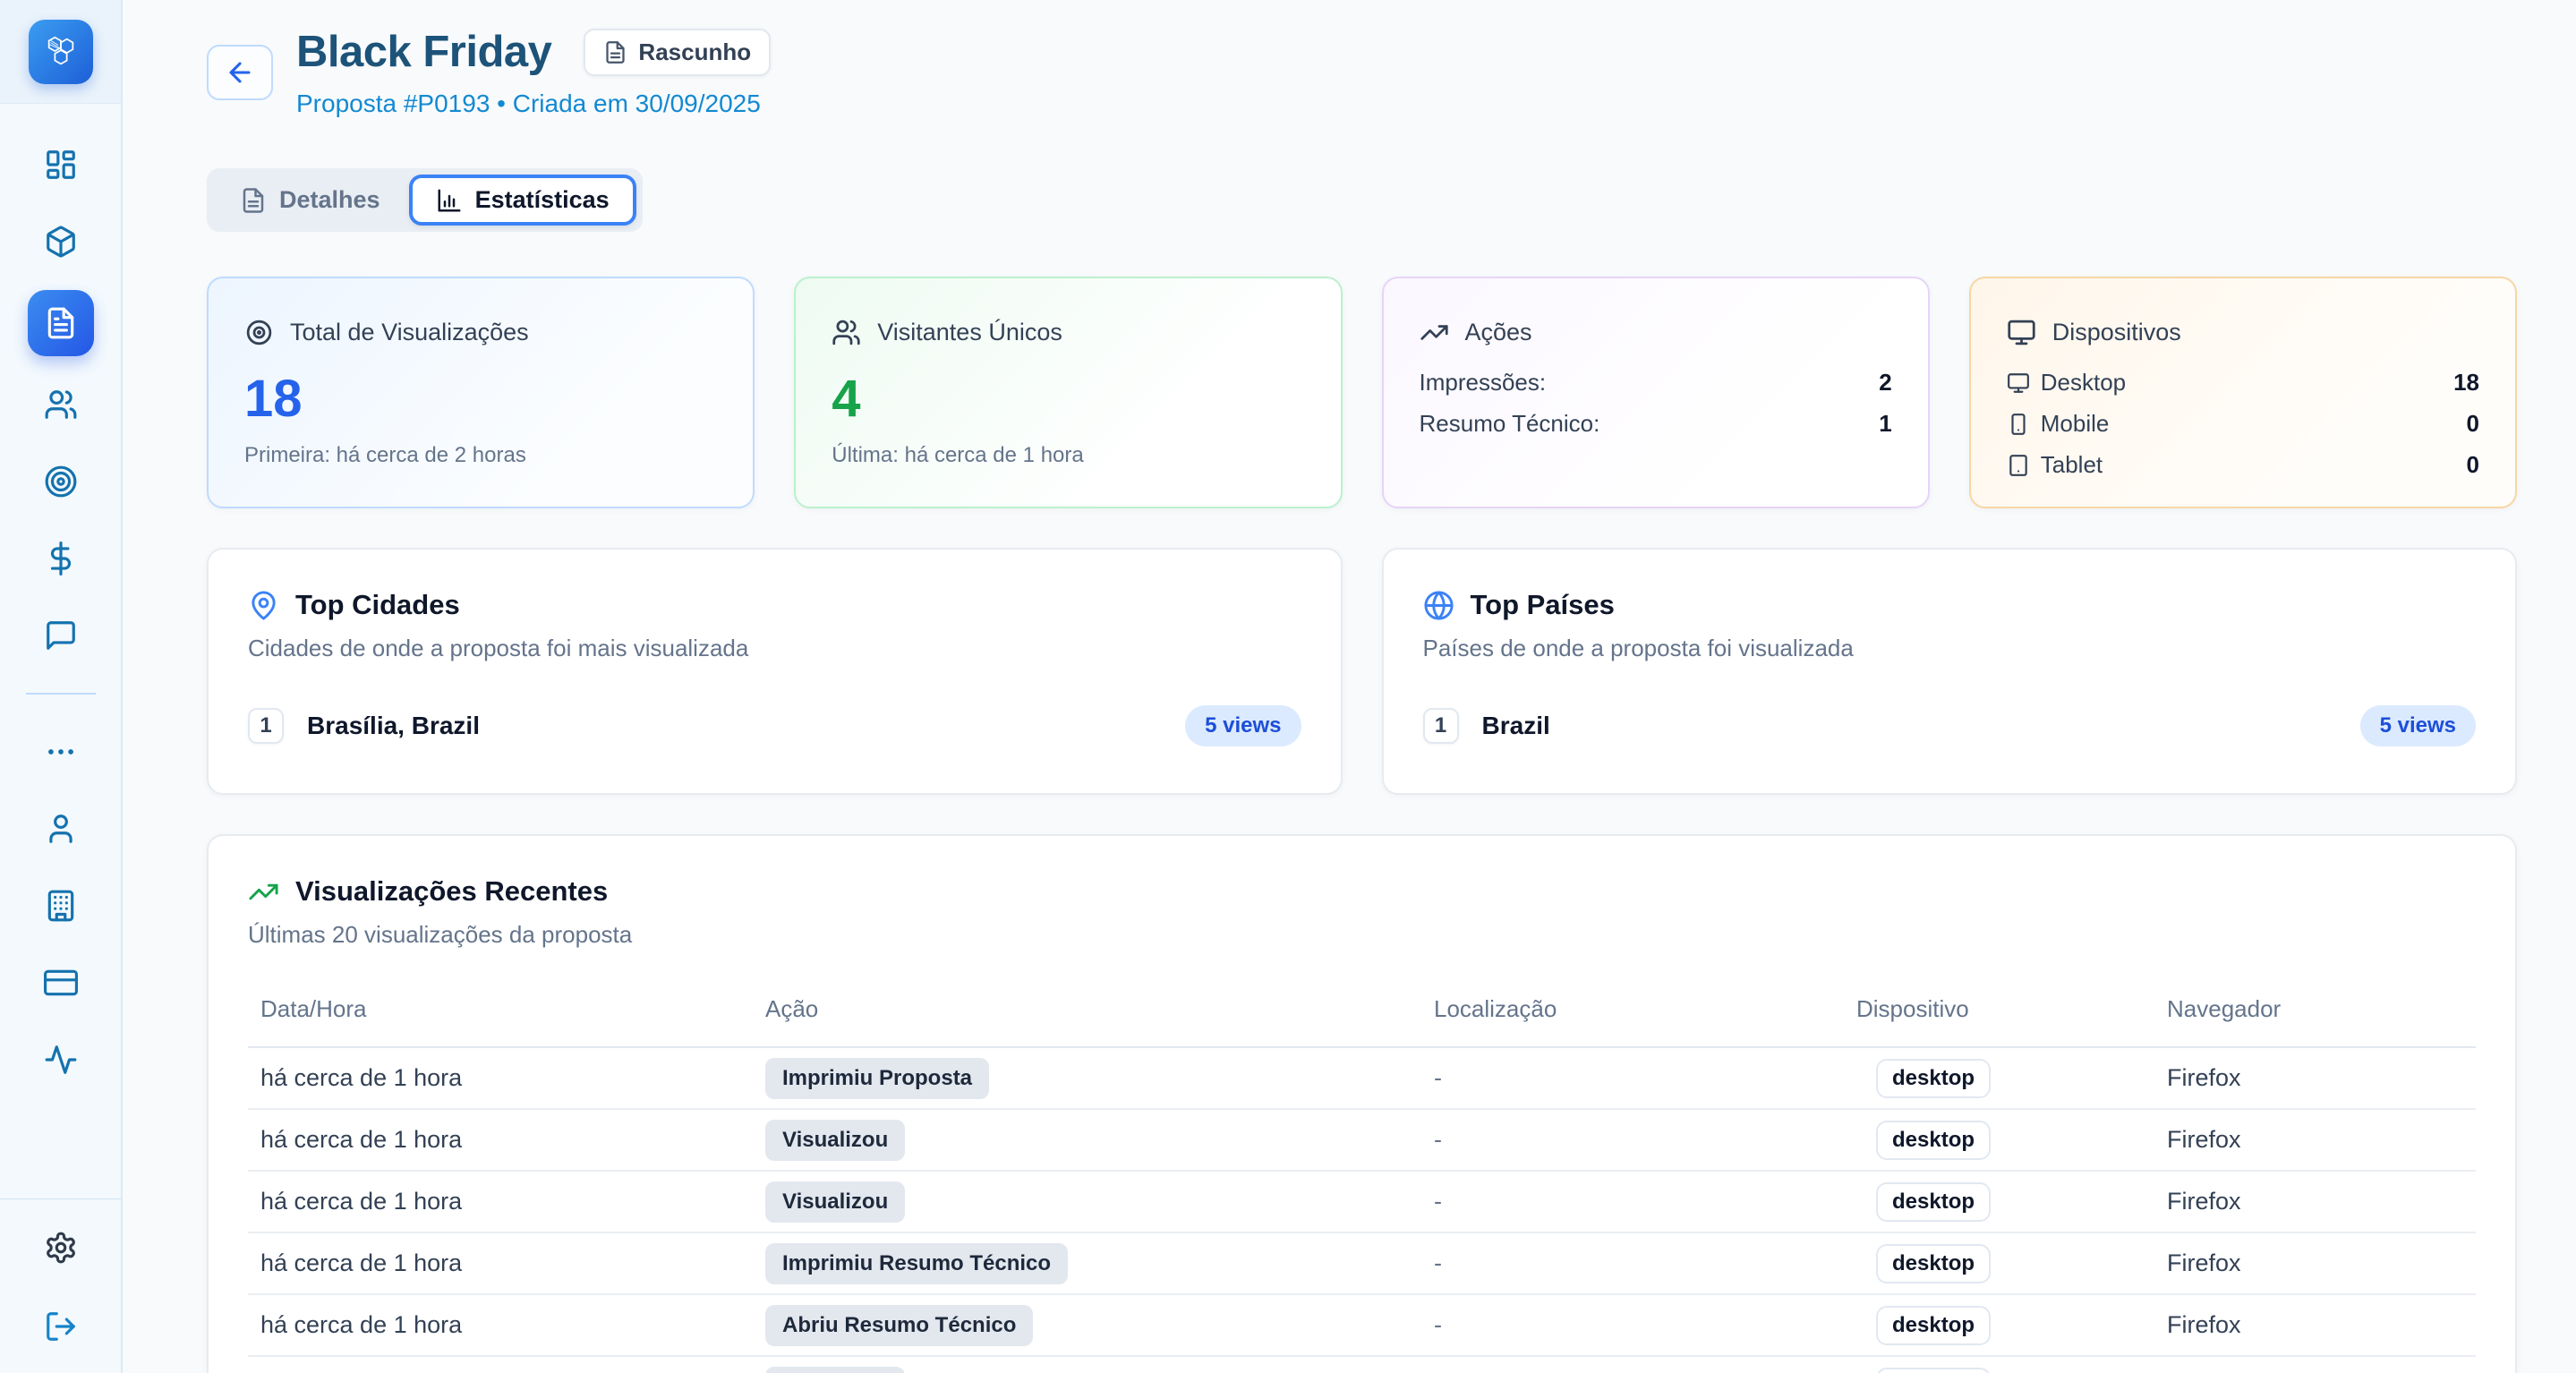 The width and height of the screenshot is (2576, 1373). I want to click on hexagons-logo-icon, so click(60, 50).